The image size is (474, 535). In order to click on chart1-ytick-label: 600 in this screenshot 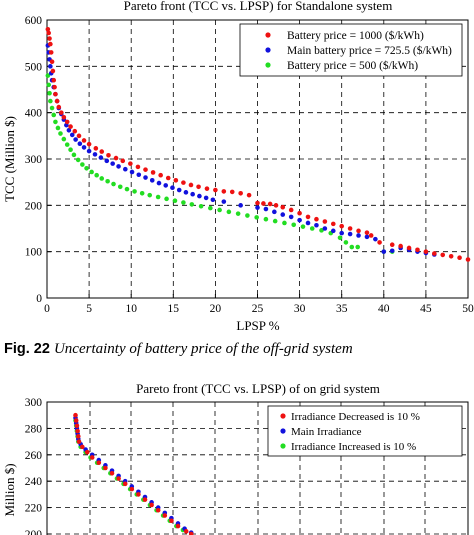, I will do `click(34, 21)`.